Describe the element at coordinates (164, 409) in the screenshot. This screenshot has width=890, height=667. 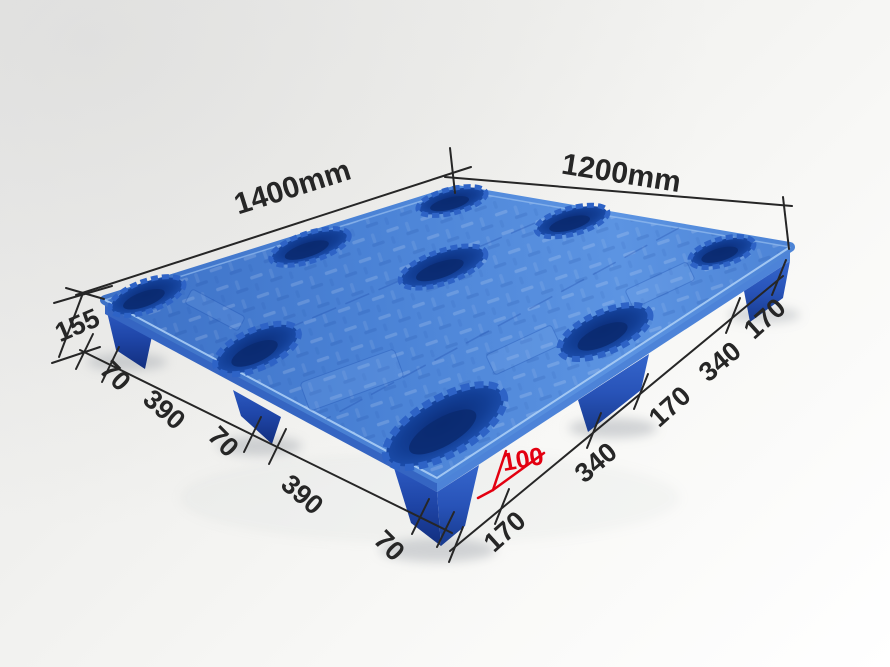
I see `dimension-label-left-chain: 390` at that location.